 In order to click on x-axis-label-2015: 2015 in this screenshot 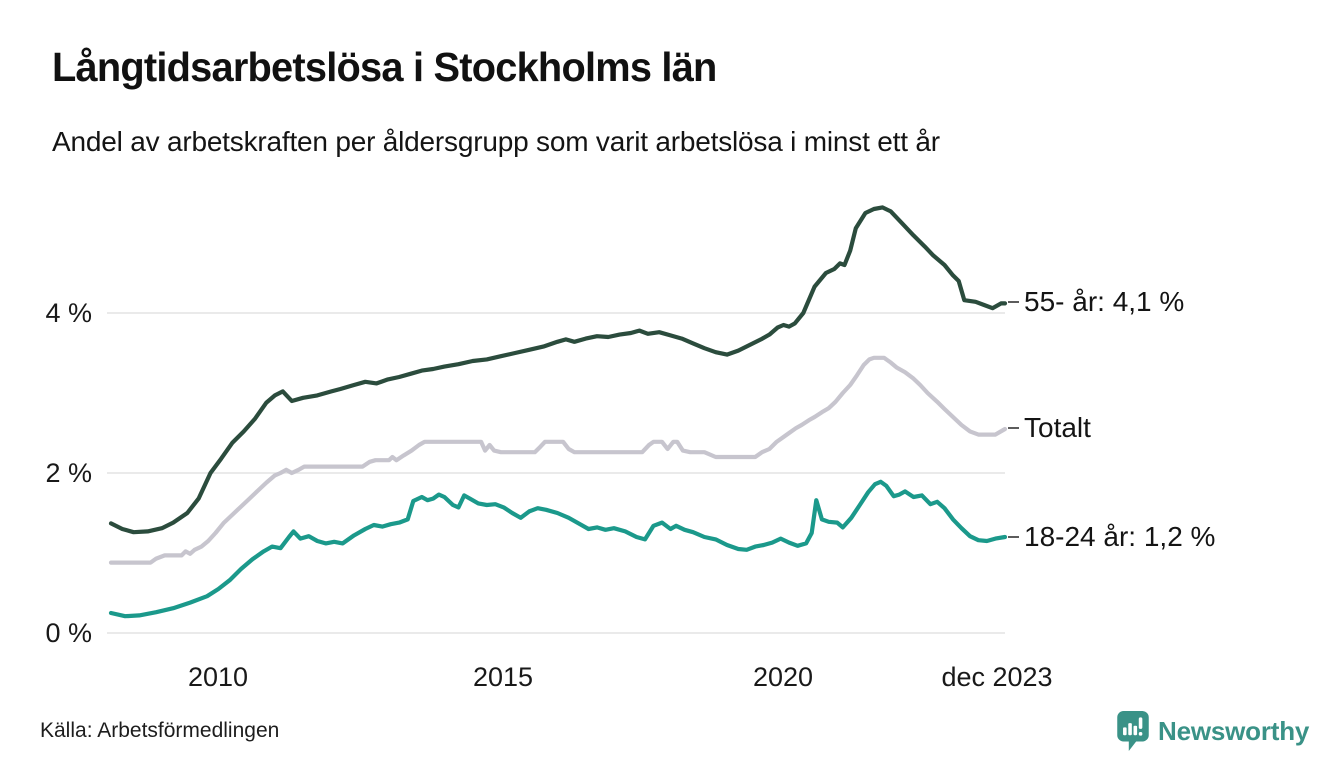, I will do `click(503, 677)`.